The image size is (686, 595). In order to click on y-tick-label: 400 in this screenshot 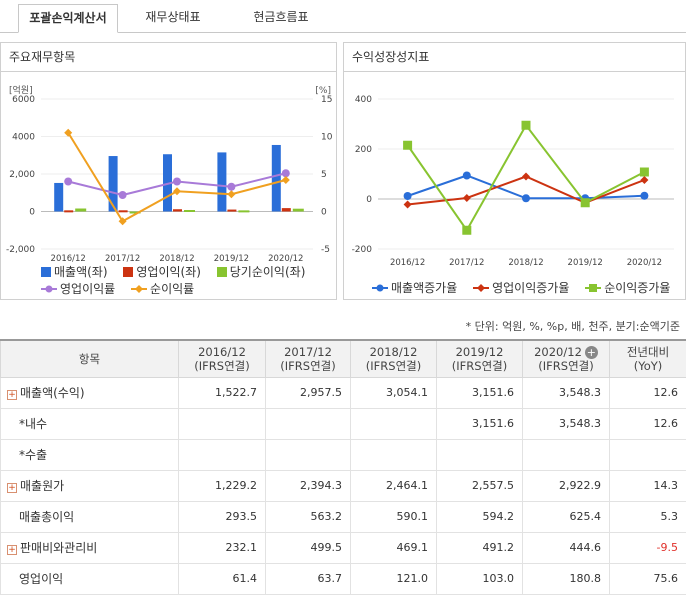, I will do `click(363, 100)`.